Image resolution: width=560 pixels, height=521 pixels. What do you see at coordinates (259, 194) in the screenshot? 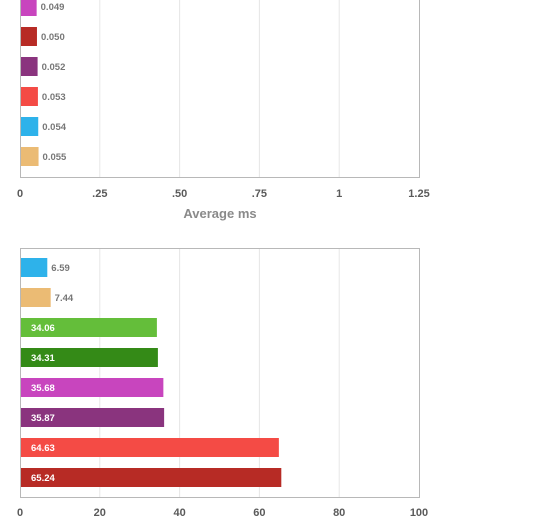
I see `x-tick-label: .75` at bounding box center [259, 194].